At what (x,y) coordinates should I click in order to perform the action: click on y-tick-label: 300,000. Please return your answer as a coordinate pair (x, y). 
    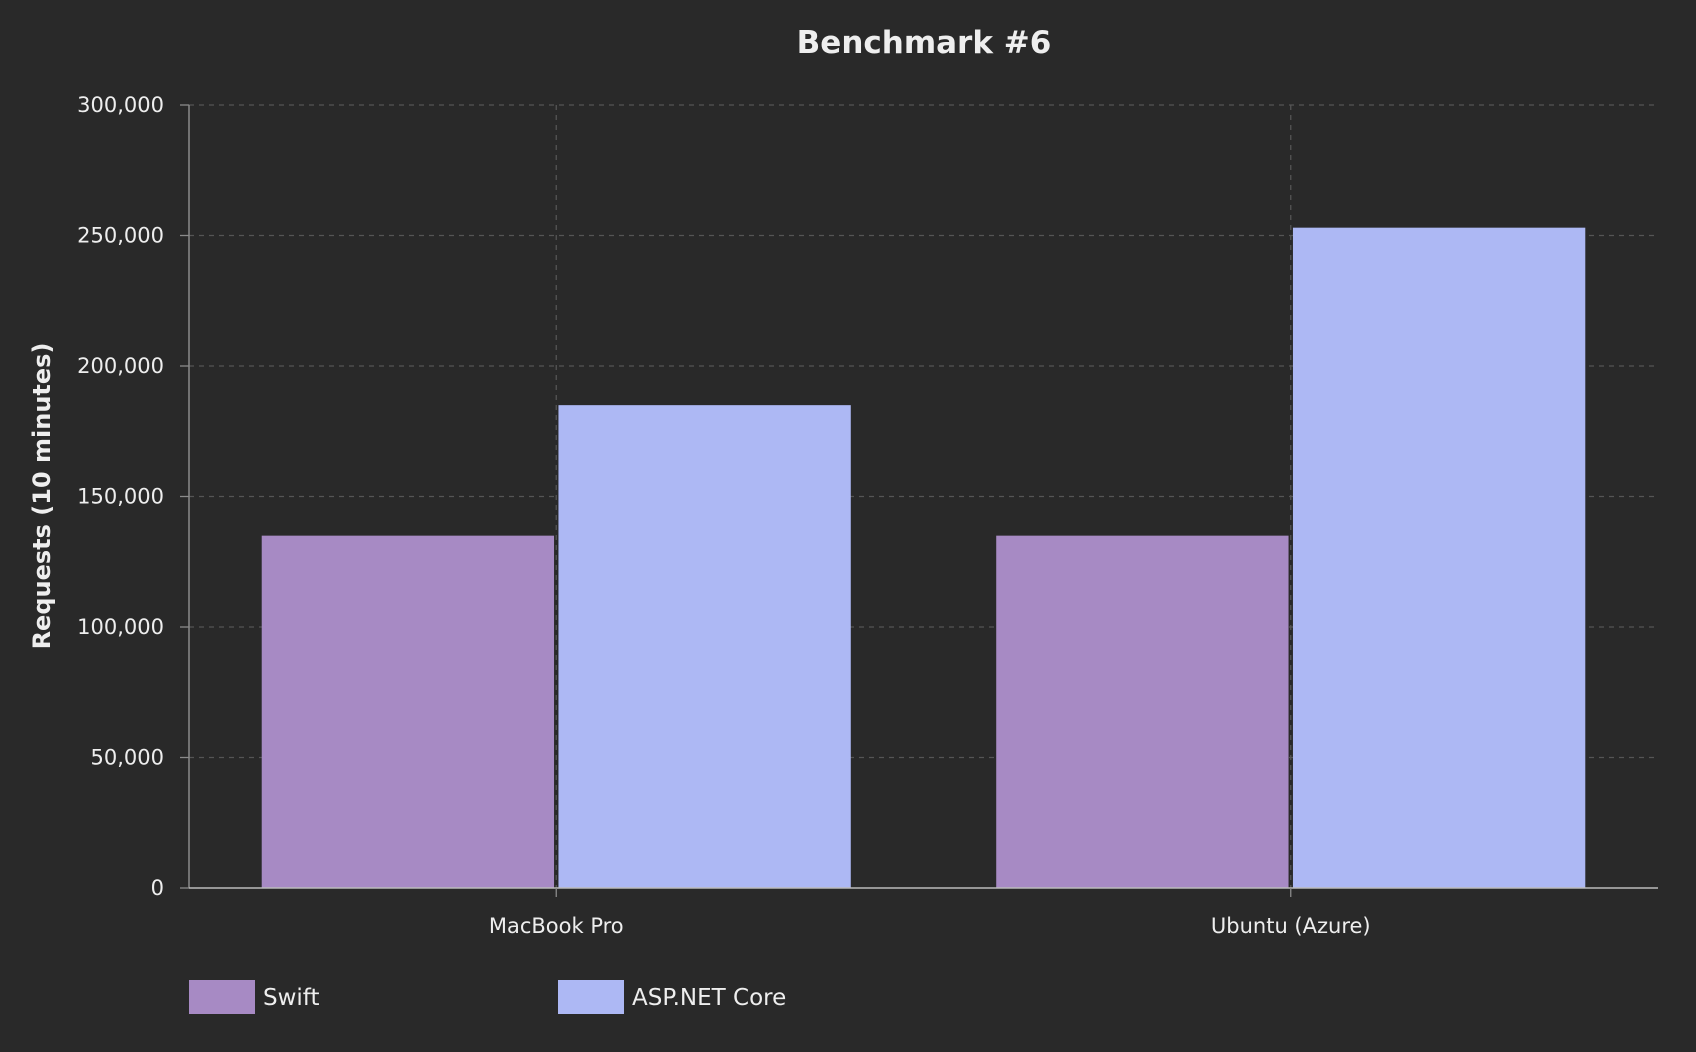
    Looking at the image, I should click on (120, 105).